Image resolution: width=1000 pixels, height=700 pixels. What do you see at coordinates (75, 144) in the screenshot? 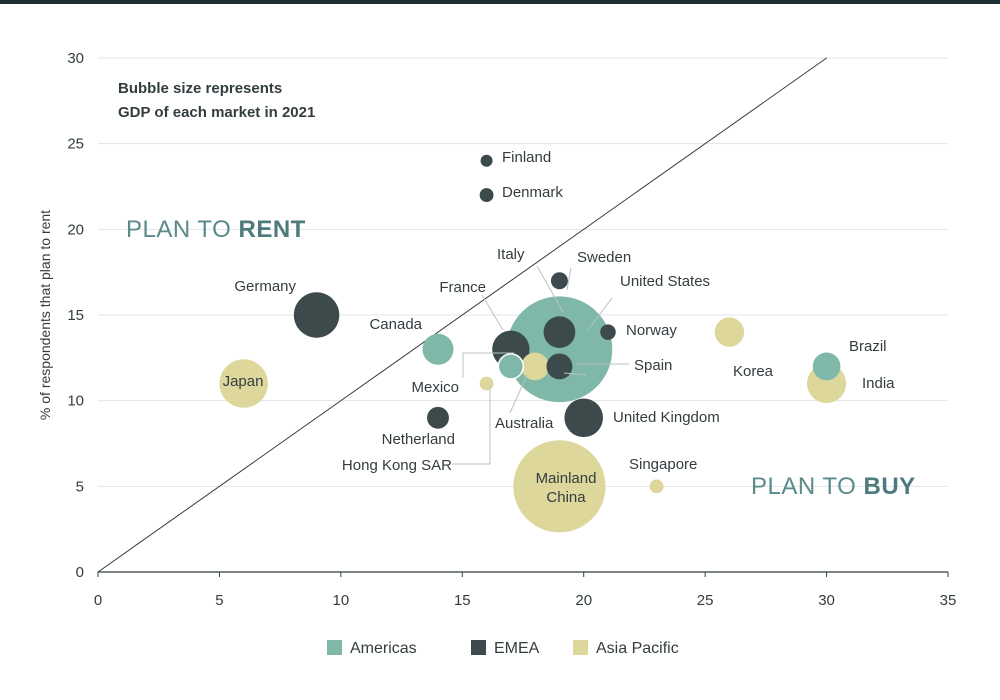
I see `y-tick-label-25: 25` at bounding box center [75, 144].